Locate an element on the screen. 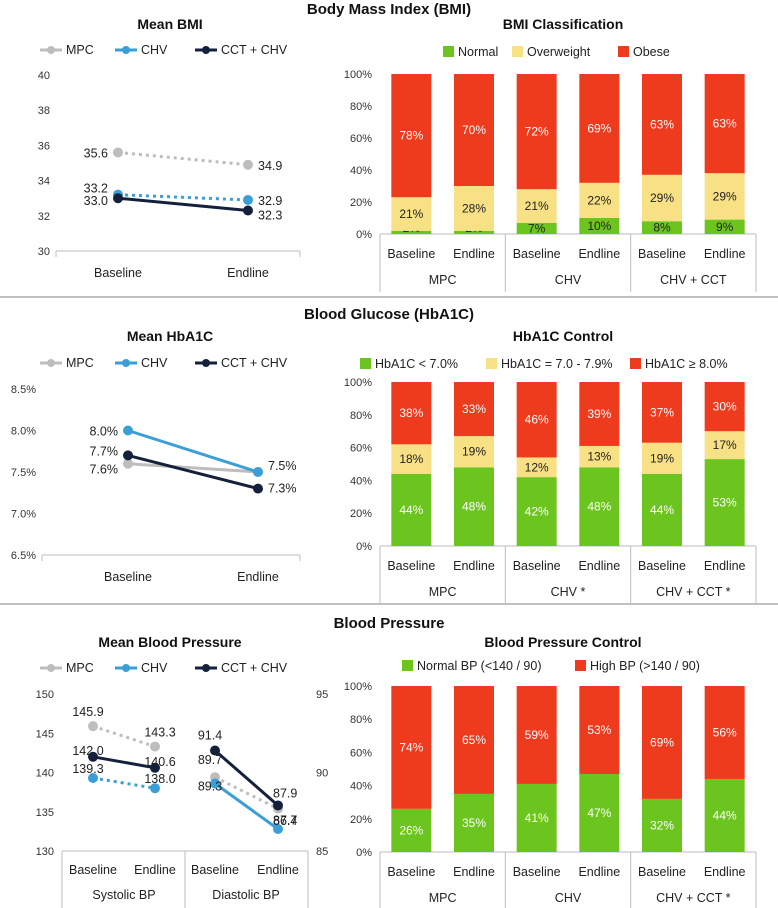 The width and height of the screenshot is (778, 908). bar-segment-hba1c-7-0- is located at coordinates (599, 506).